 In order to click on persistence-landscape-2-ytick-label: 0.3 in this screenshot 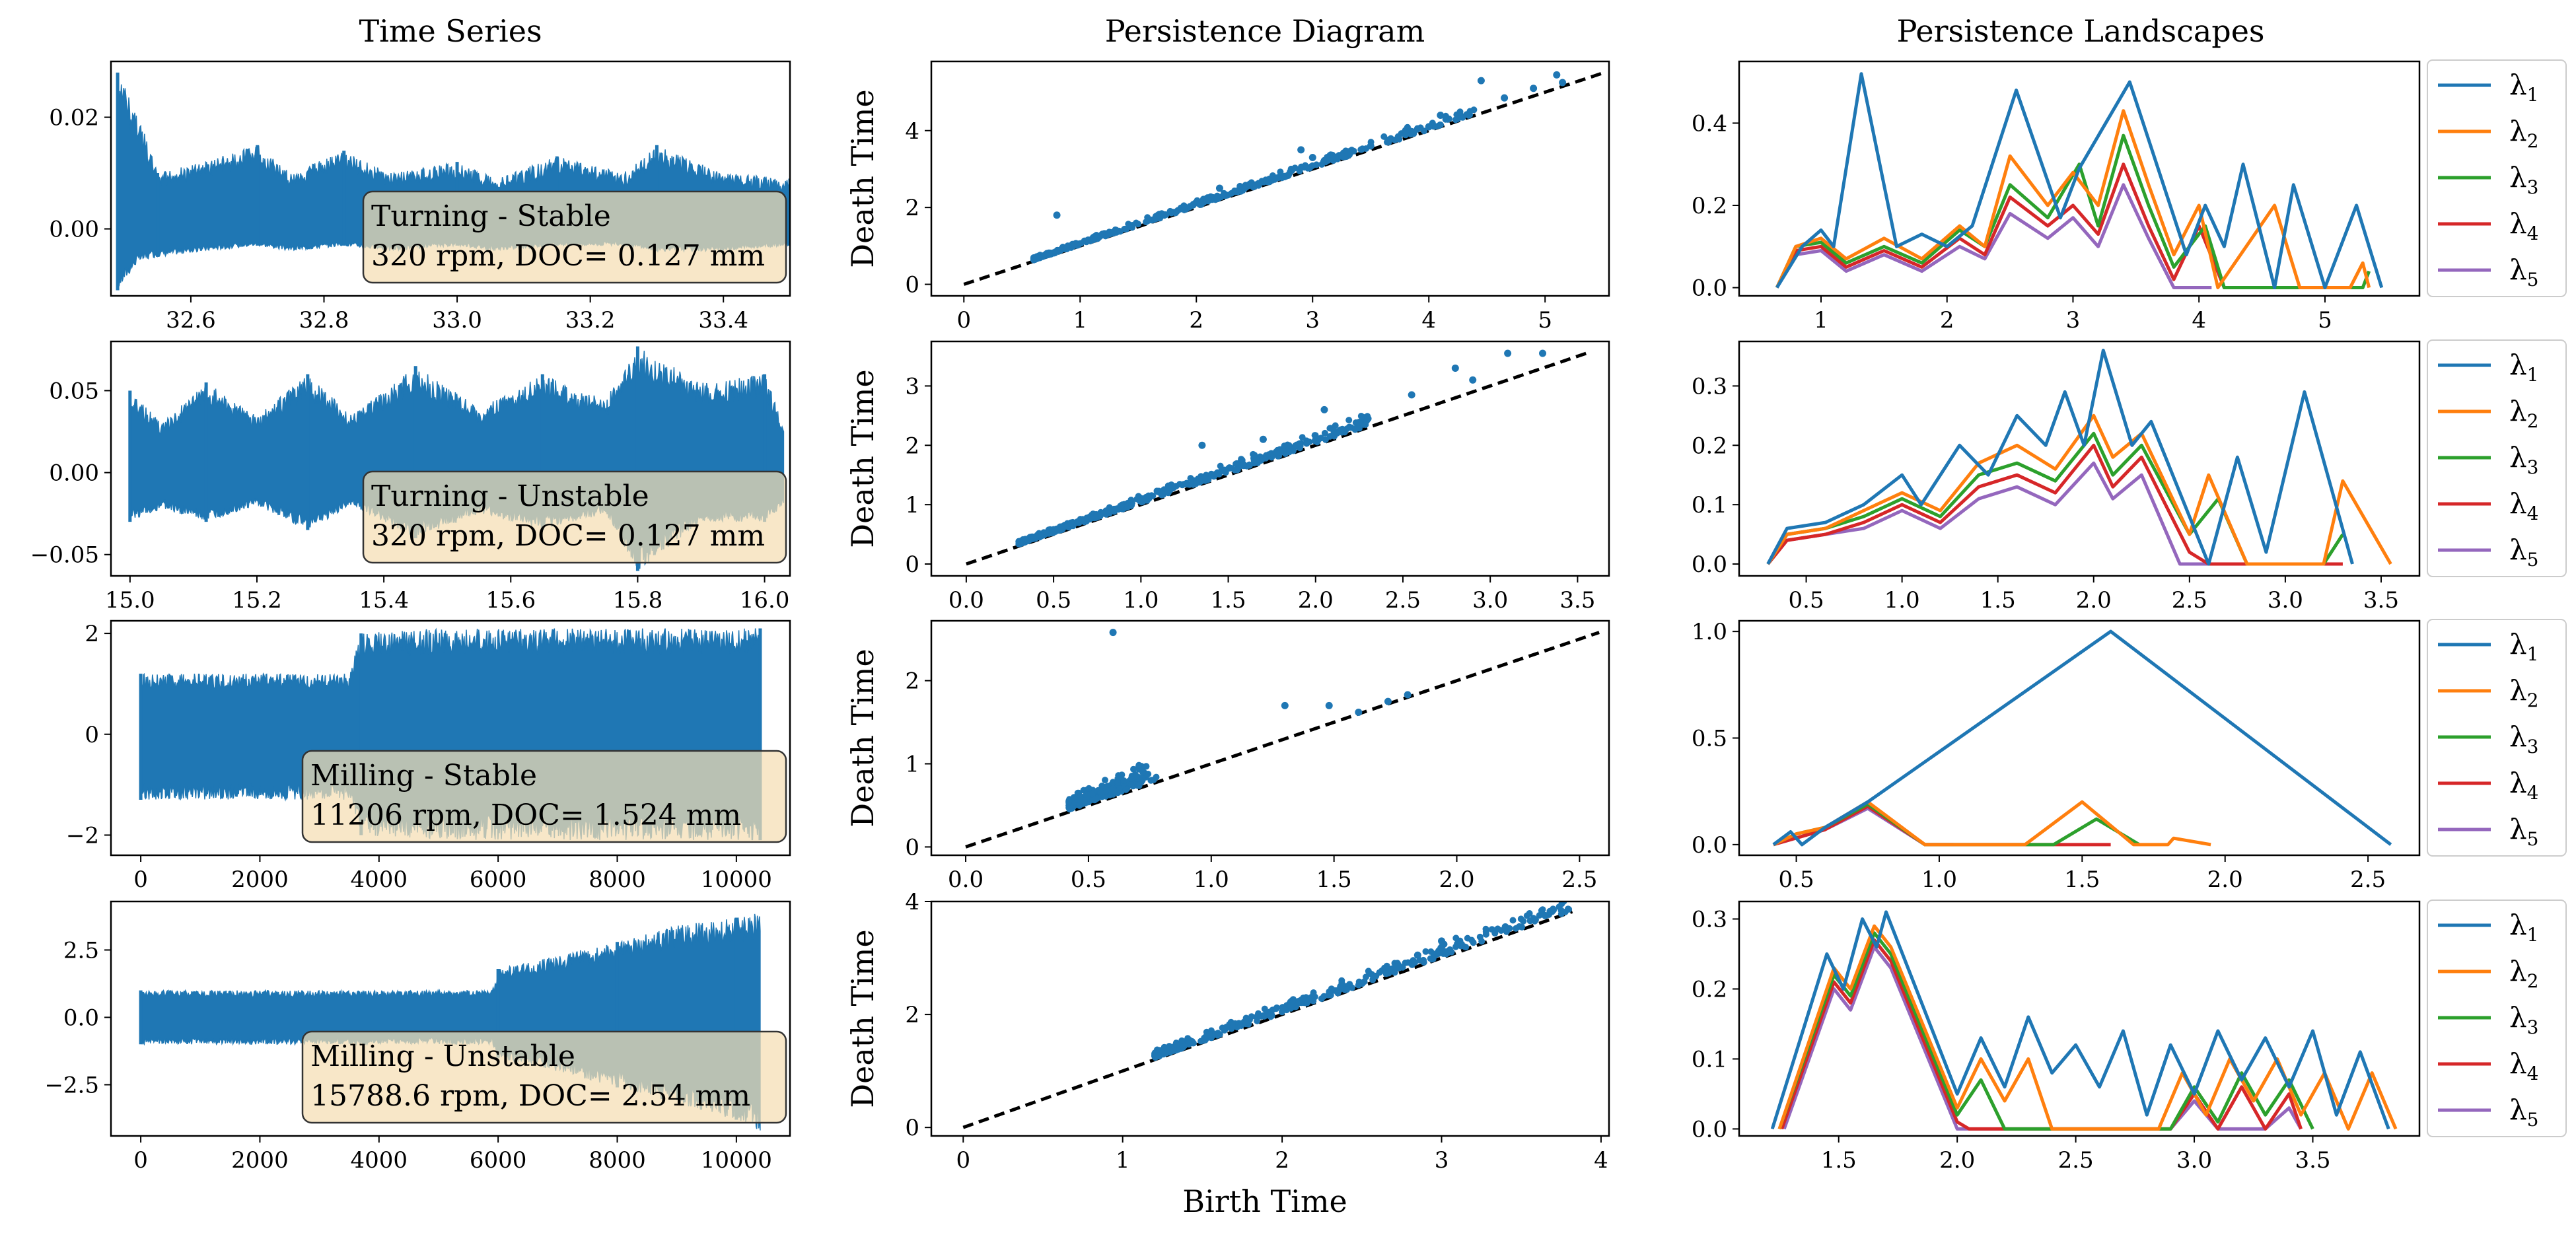, I will do `click(1710, 386)`.